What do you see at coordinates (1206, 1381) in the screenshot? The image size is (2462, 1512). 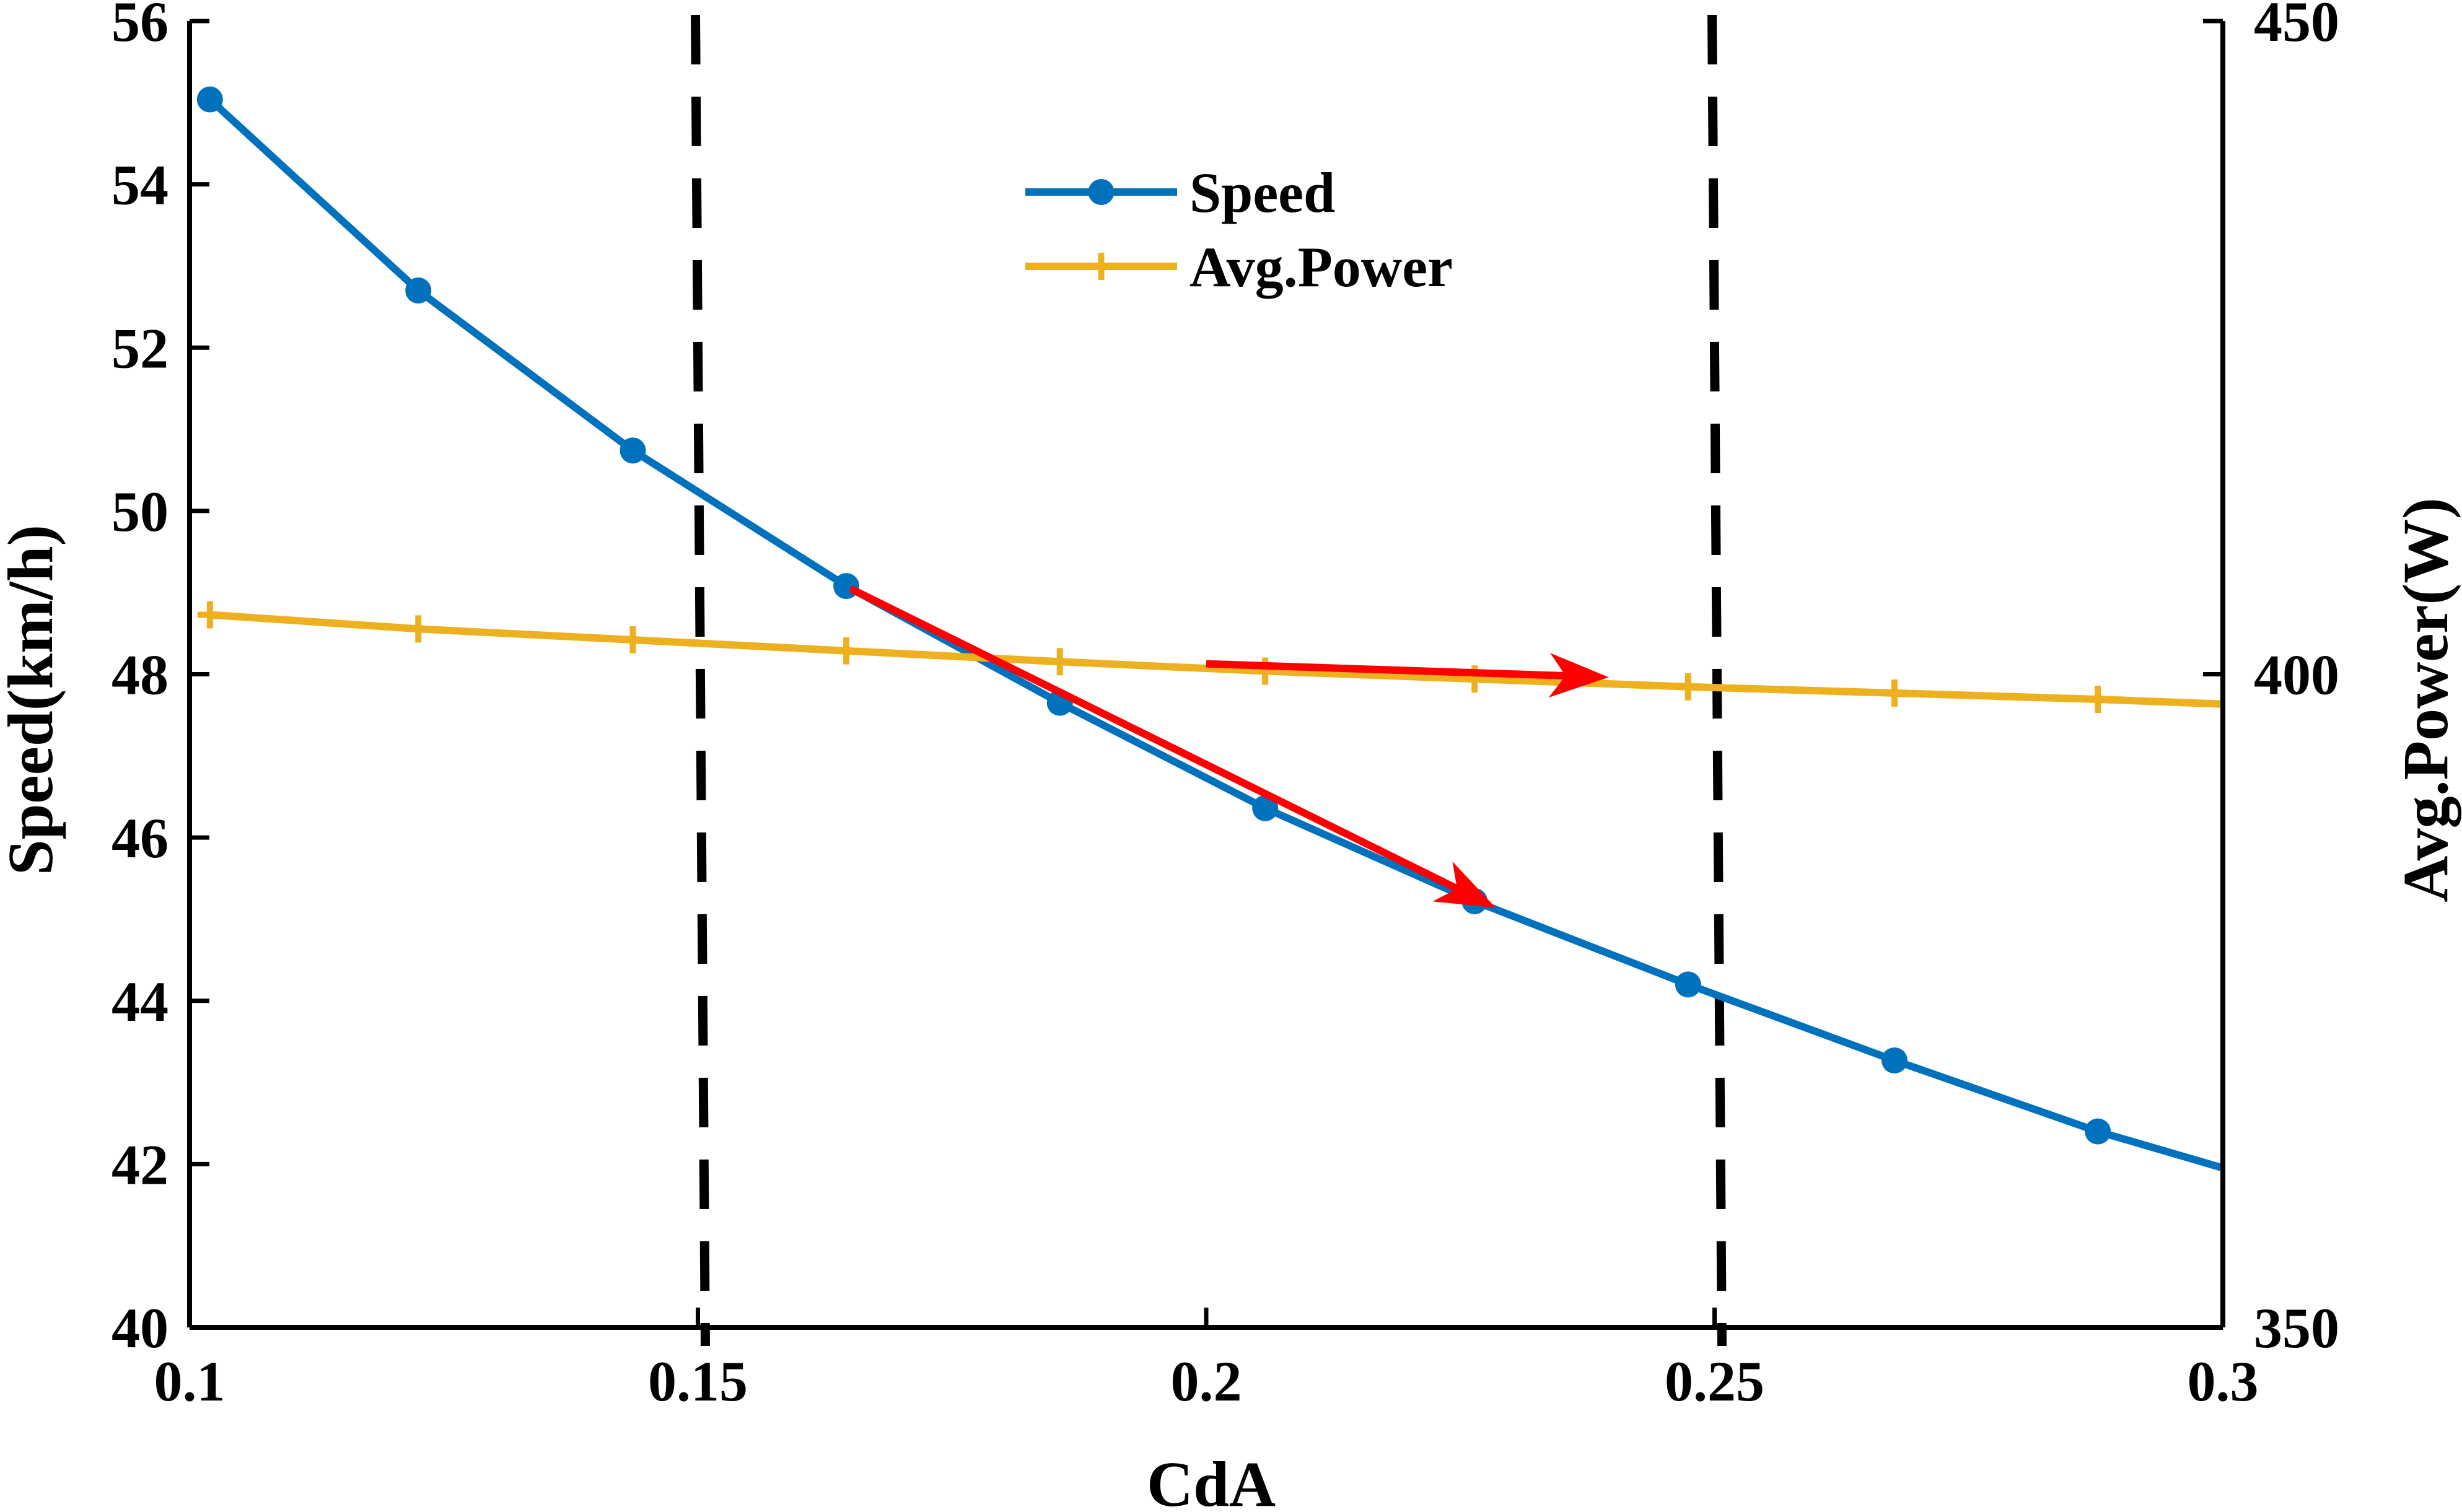 I see `x-tick-label-2: 0.2` at bounding box center [1206, 1381].